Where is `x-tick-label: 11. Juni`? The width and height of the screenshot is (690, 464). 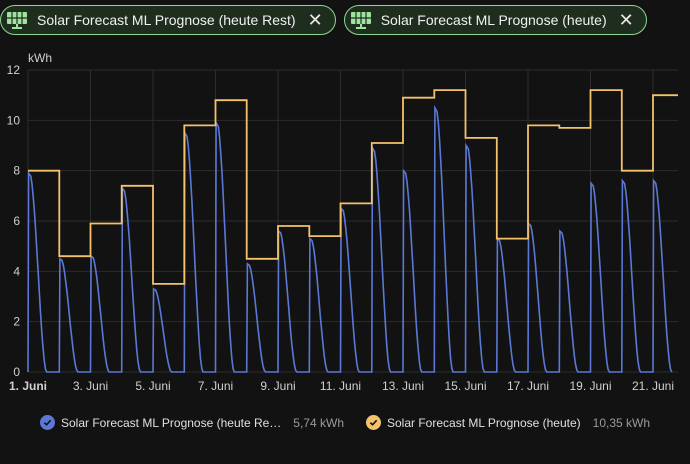
x-tick-label: 11. Juni is located at coordinates (340, 386).